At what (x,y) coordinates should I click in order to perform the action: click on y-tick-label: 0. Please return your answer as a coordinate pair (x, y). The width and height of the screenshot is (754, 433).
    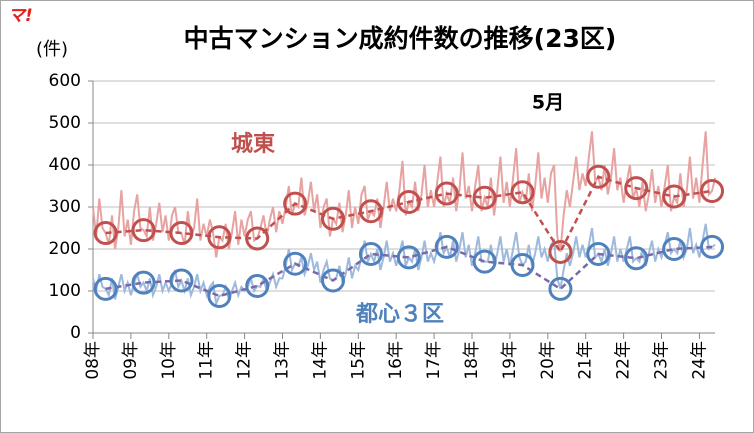
    Looking at the image, I should click on (75, 333).